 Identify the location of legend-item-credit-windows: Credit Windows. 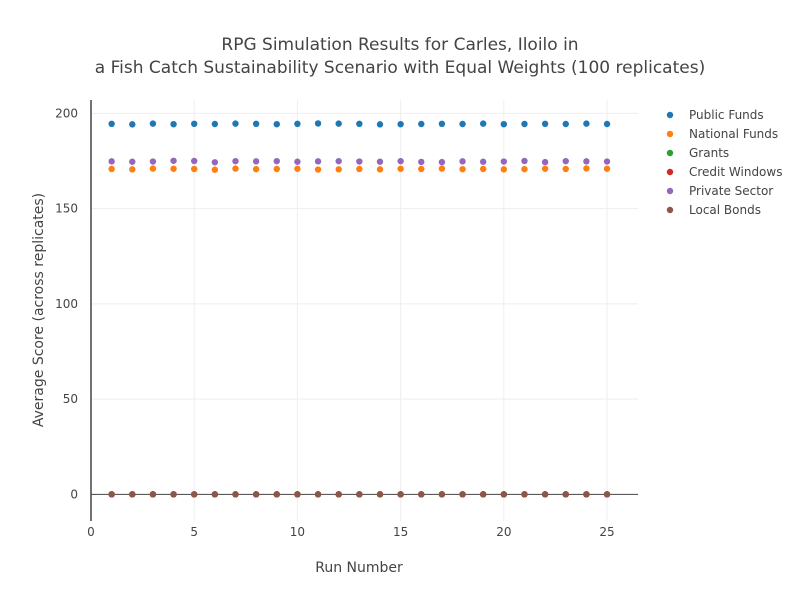
(724, 172).